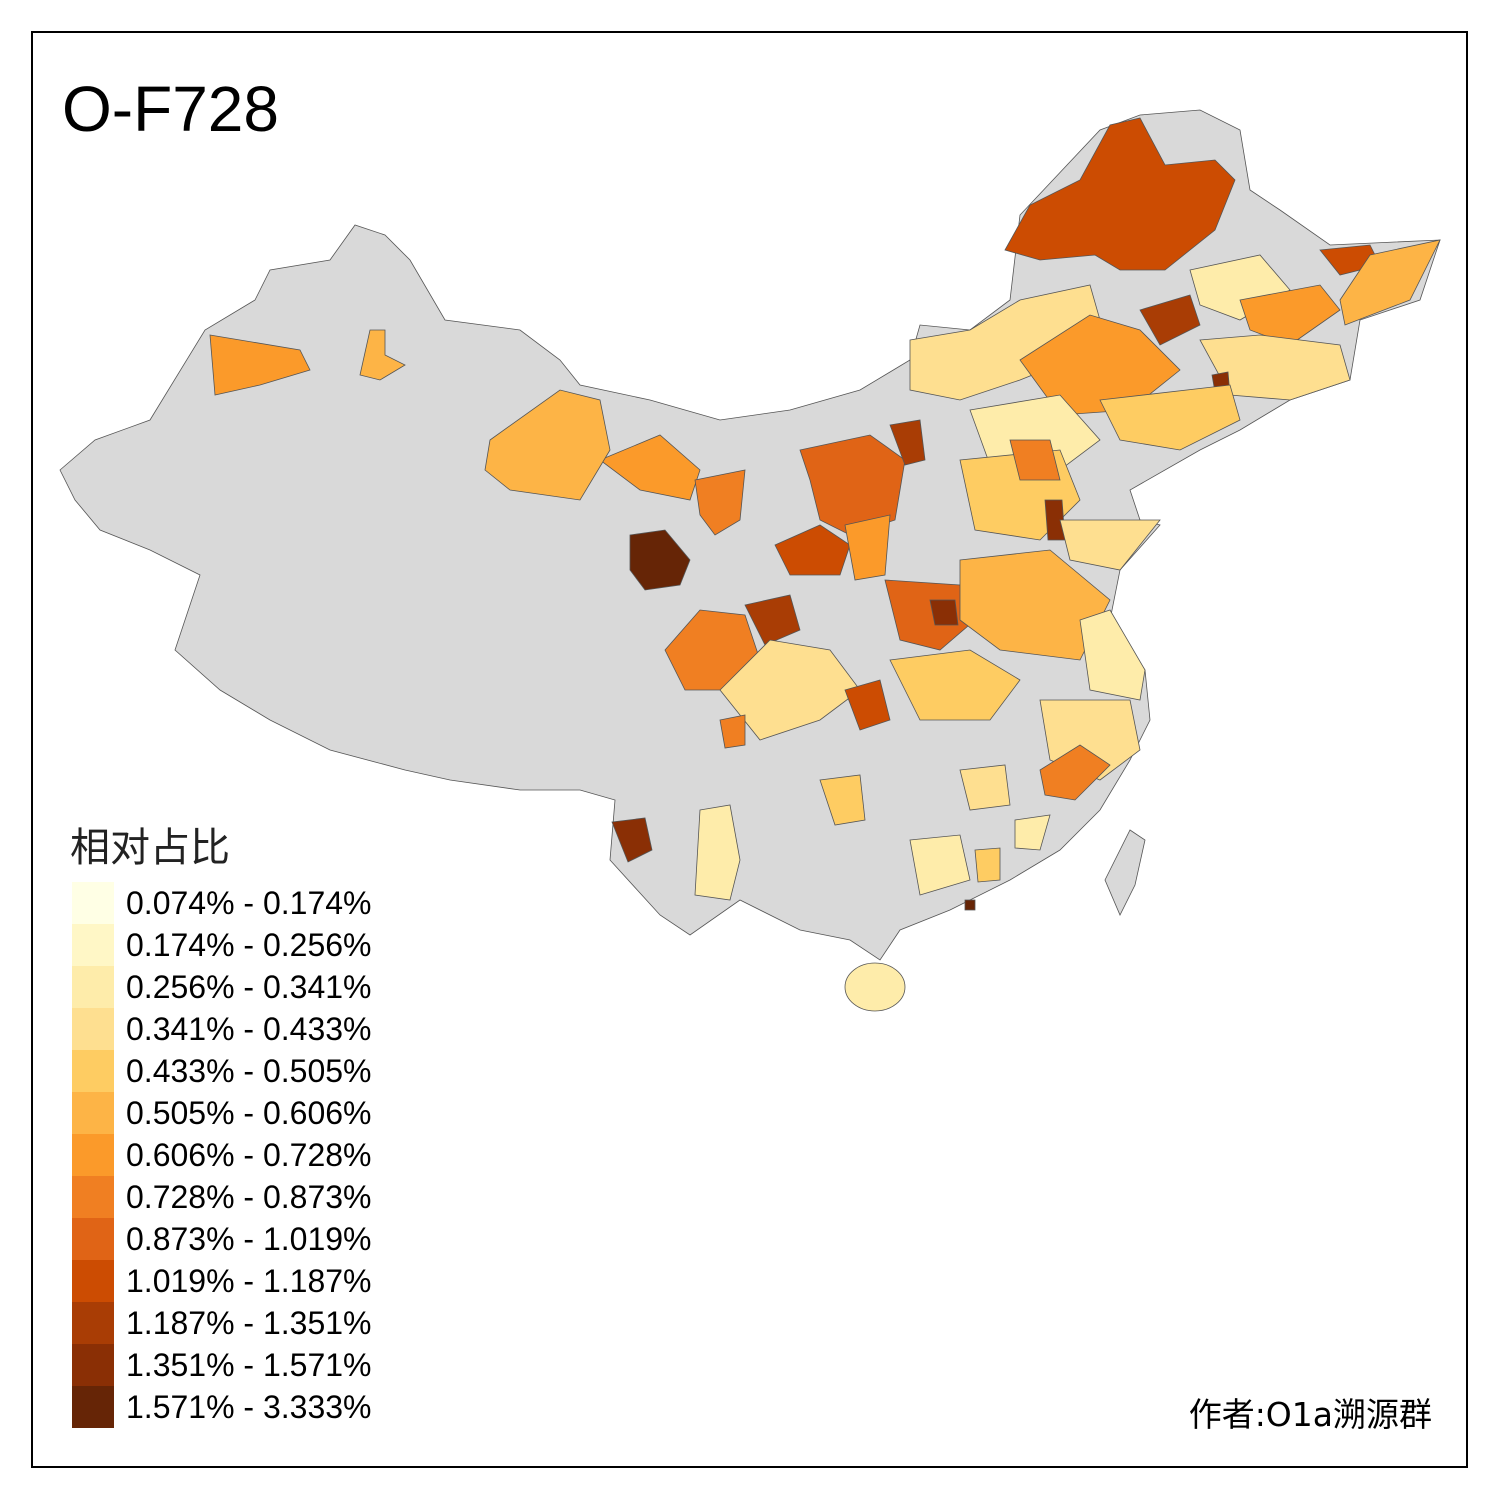 The width and height of the screenshot is (1500, 1500). What do you see at coordinates (1125, 872) in the screenshot?
I see `taiwan-island` at bounding box center [1125, 872].